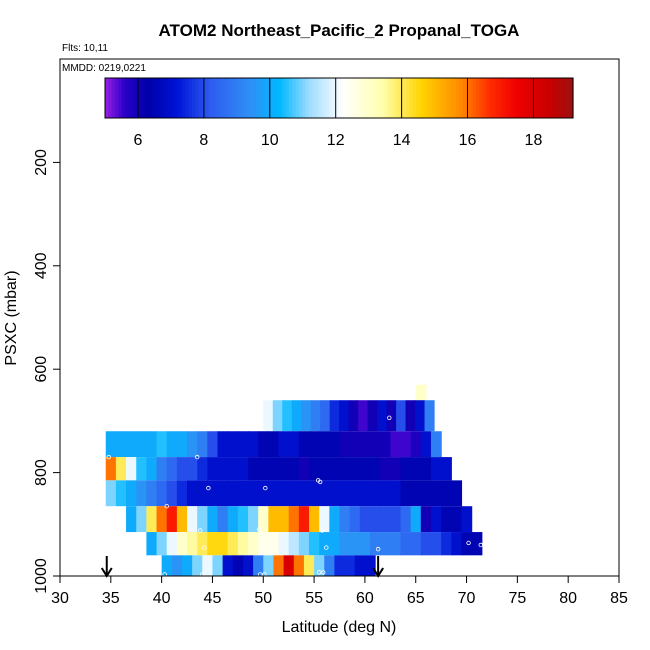  What do you see at coordinates (213, 598) in the screenshot?
I see `x-tick-label: 45` at bounding box center [213, 598].